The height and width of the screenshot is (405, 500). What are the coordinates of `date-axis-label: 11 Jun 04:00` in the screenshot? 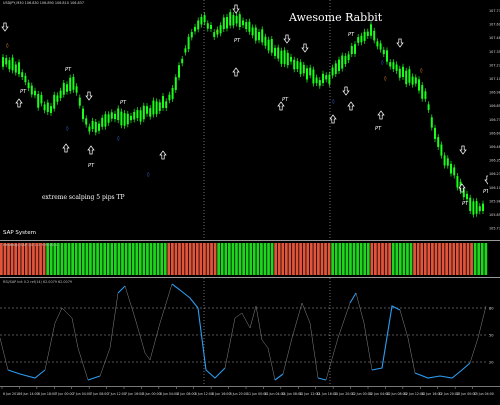 It's located at (274, 394).